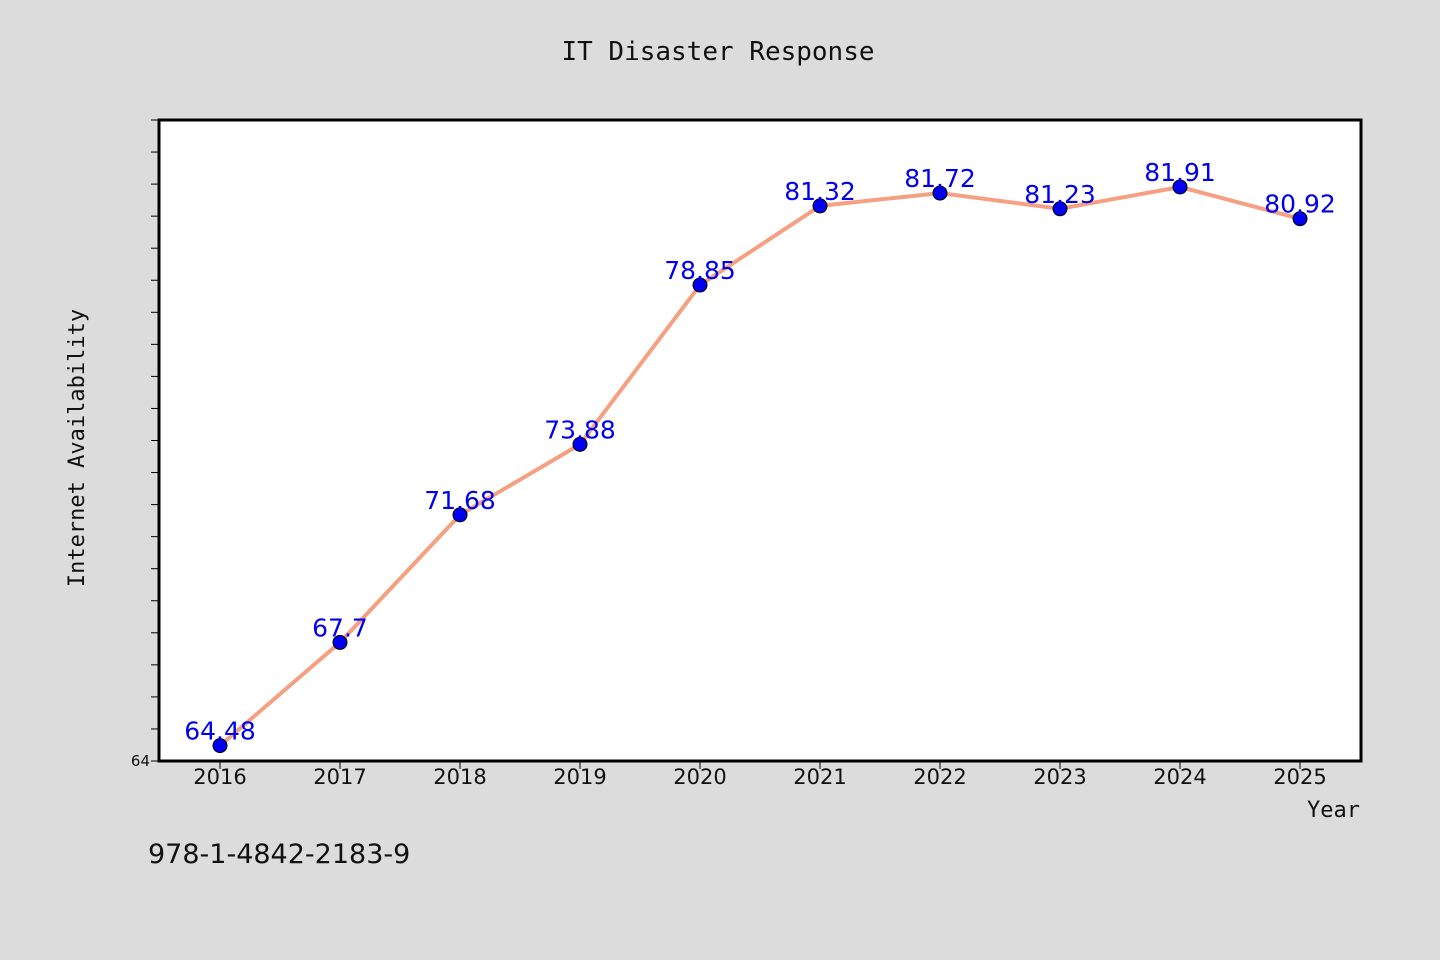  Describe the element at coordinates (1060, 194) in the screenshot. I see `data-label: 81.23` at that location.